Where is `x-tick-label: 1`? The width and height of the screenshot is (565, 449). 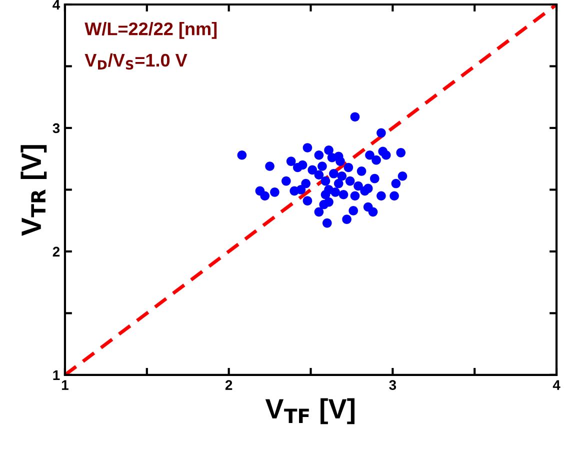 x-tick-label: 1 is located at coordinates (65, 385).